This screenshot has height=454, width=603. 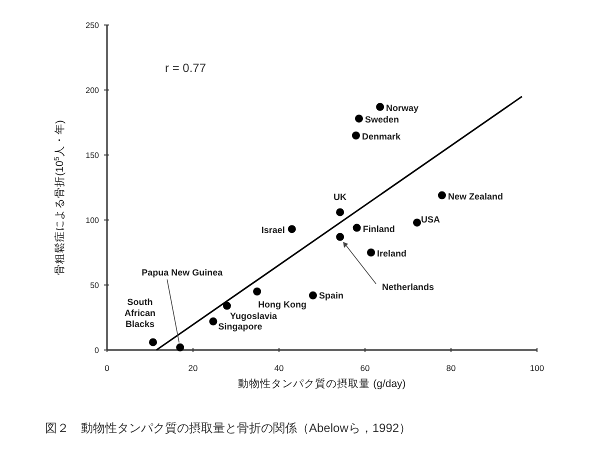 What do you see at coordinates (282, 305) in the screenshot?
I see `annotation: Hong Kong` at bounding box center [282, 305].